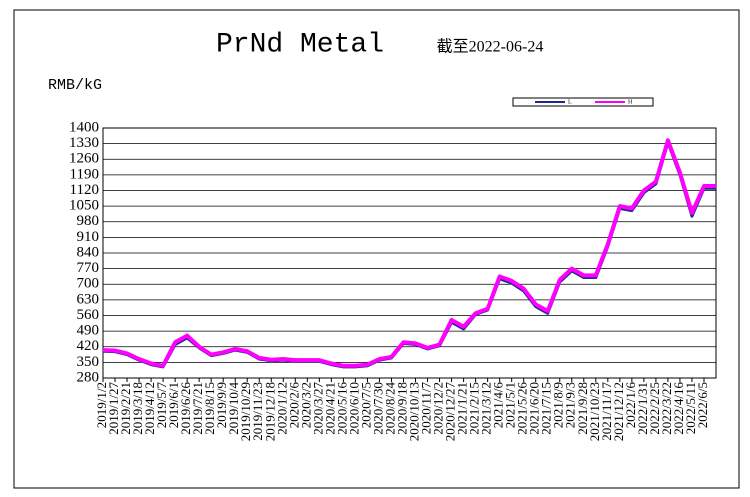 The height and width of the screenshot is (497, 750). I want to click on x-tick-label: 2021/5/26, so click(522, 408).